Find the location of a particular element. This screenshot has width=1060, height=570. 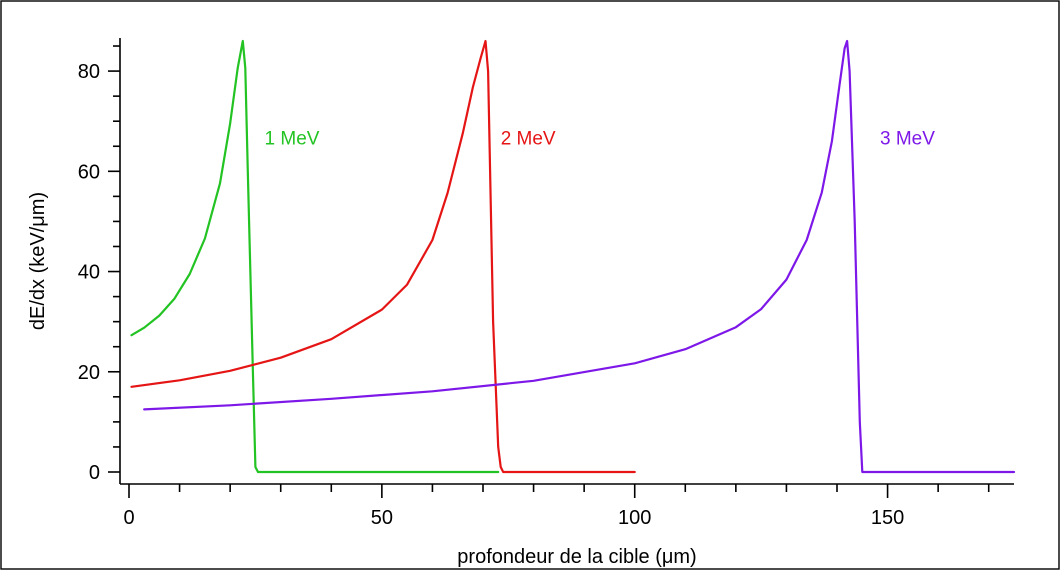

y-tick-label: 20 is located at coordinates (89, 373).